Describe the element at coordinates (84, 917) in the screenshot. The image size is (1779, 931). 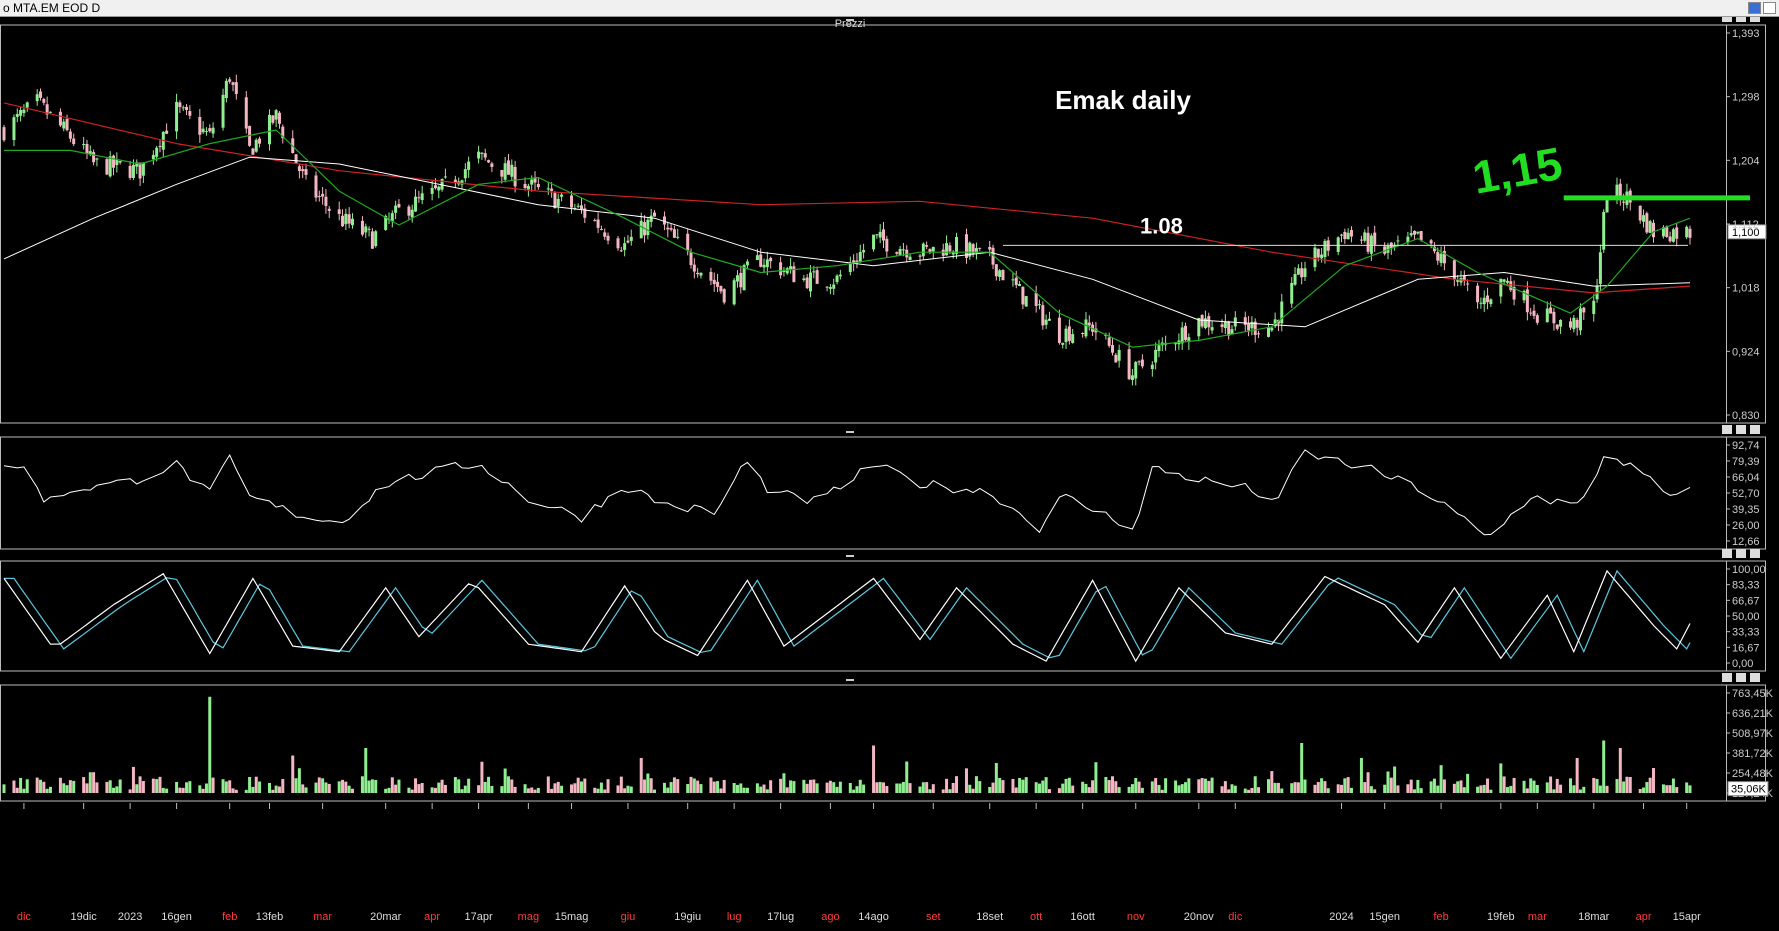
I see `x-tick-label: 19dic` at that location.